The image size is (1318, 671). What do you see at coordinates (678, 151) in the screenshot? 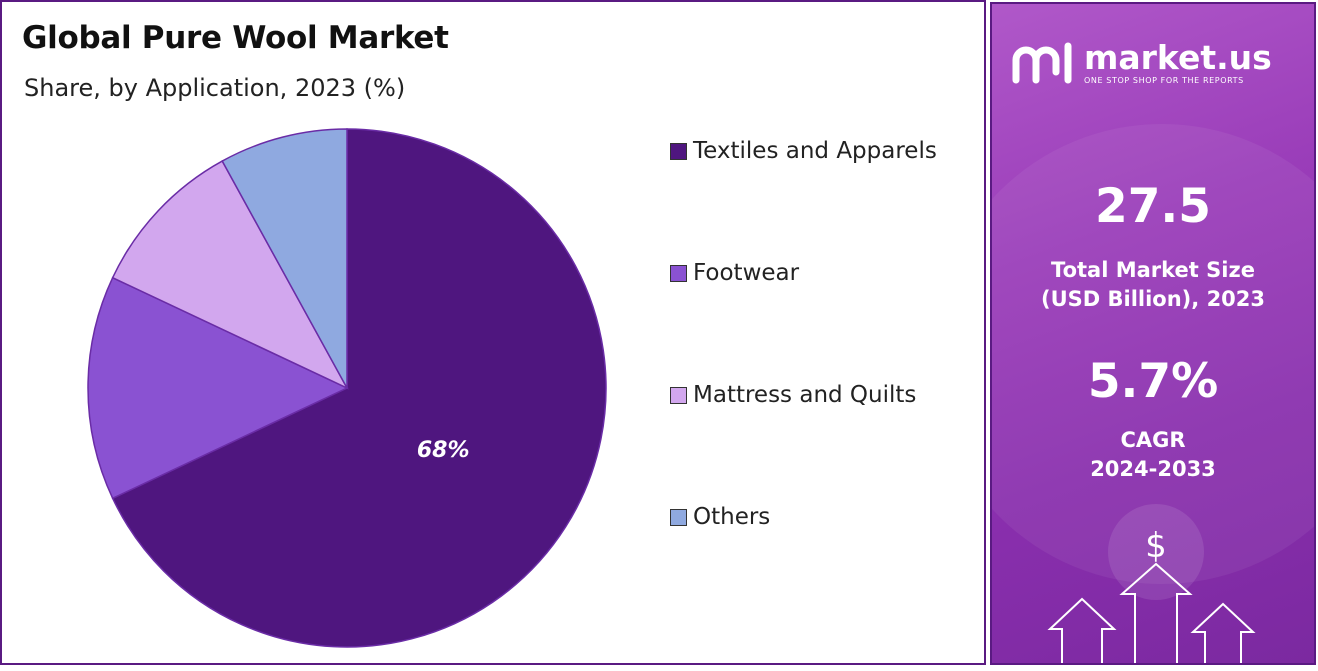
I see `legend-swatch-textiles` at bounding box center [678, 151].